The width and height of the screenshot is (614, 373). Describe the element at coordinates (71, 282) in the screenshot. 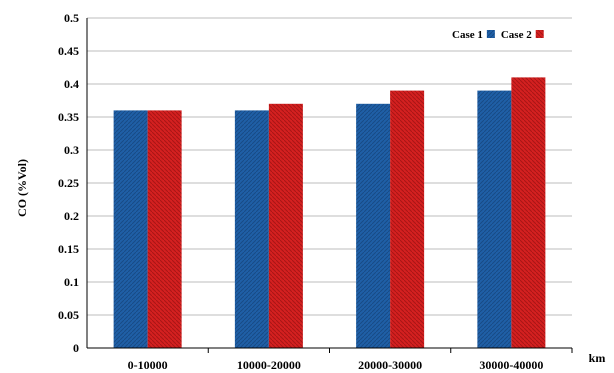

I see `y-tick-label: 0.1` at that location.